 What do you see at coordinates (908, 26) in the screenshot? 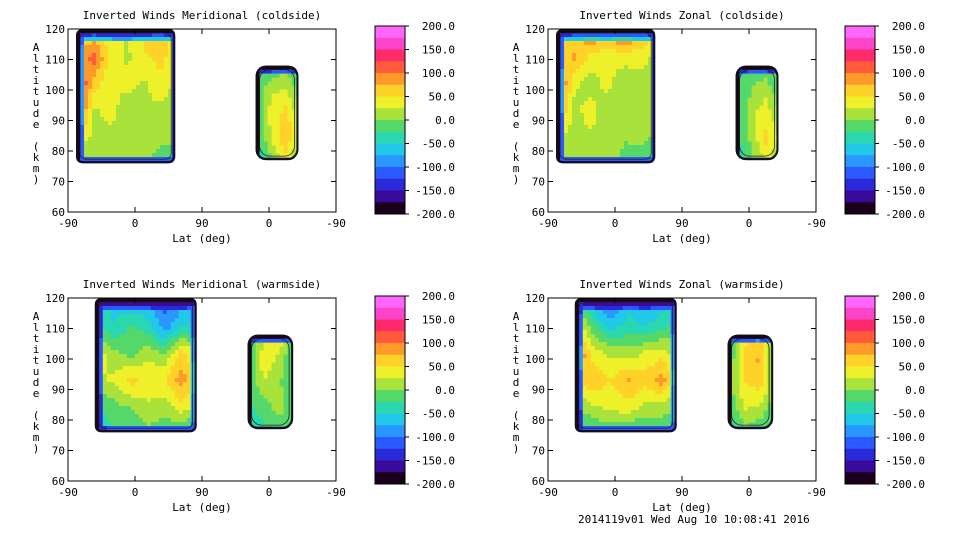
I see `colorbar-label: 200.0` at bounding box center [908, 26].